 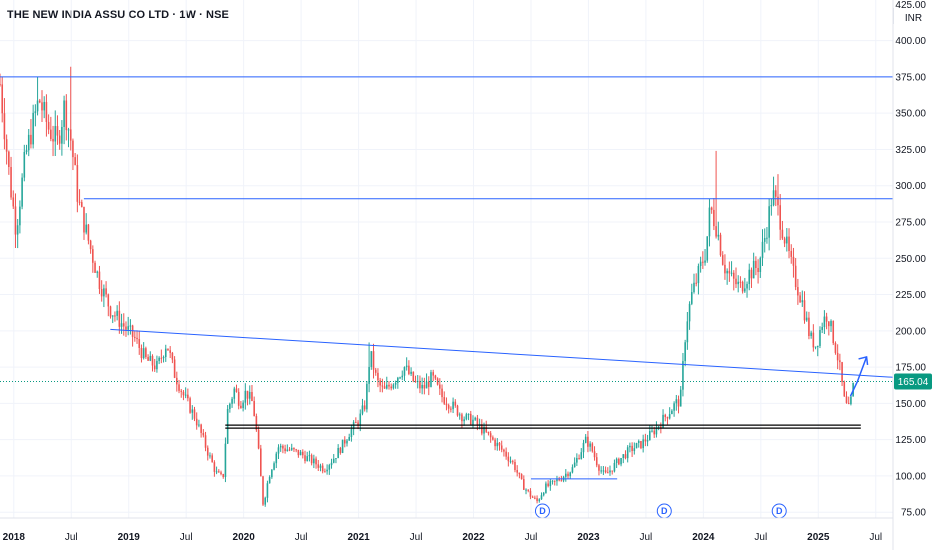 What do you see at coordinates (910, 41) in the screenshot?
I see `price-tick-label: 400.00` at bounding box center [910, 41].